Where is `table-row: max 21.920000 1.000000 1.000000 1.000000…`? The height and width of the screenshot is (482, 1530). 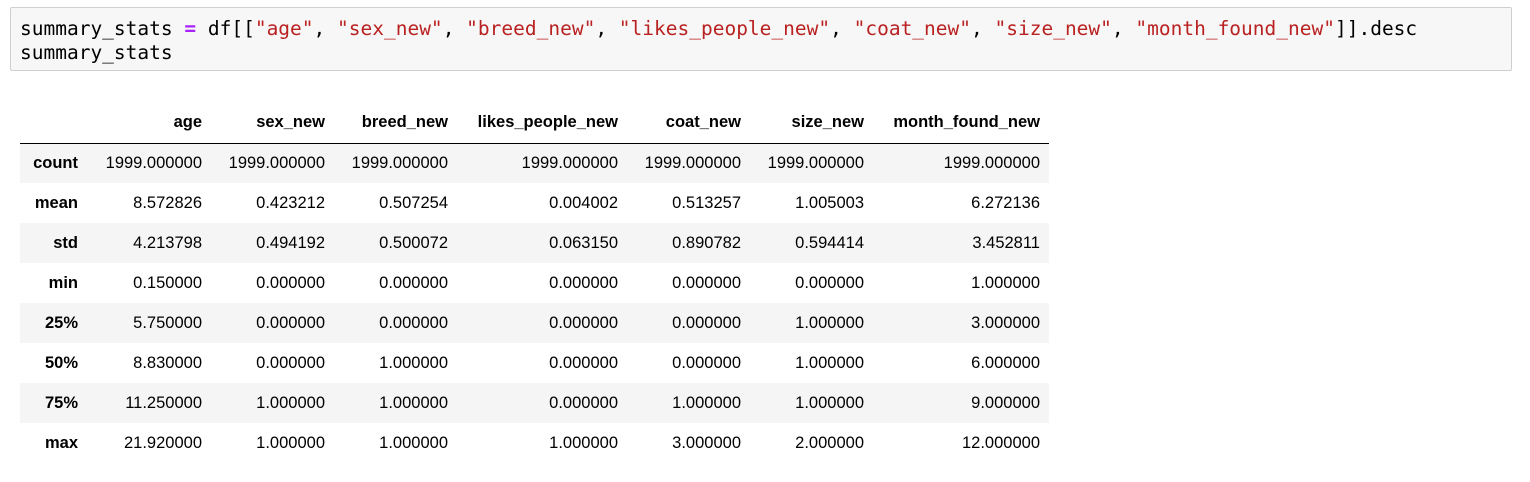 table-row: max 21.920000 1.000000 1.000000 1.000000… is located at coordinates (534, 443).